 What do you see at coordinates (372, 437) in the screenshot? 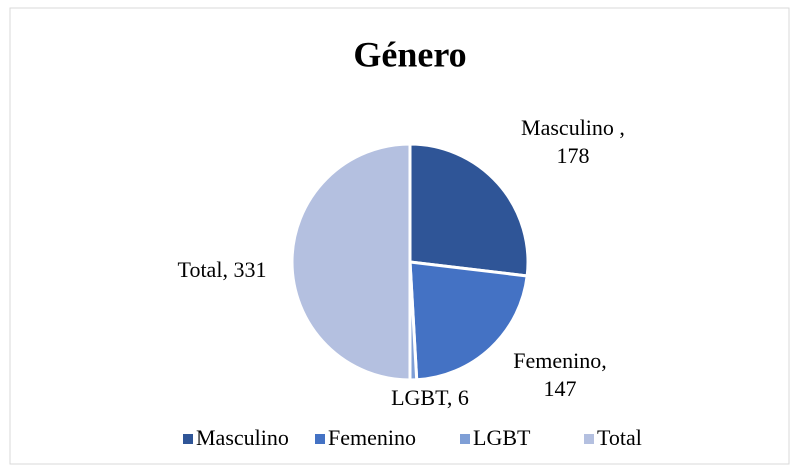
I see `legend-label: Femenino` at bounding box center [372, 437].